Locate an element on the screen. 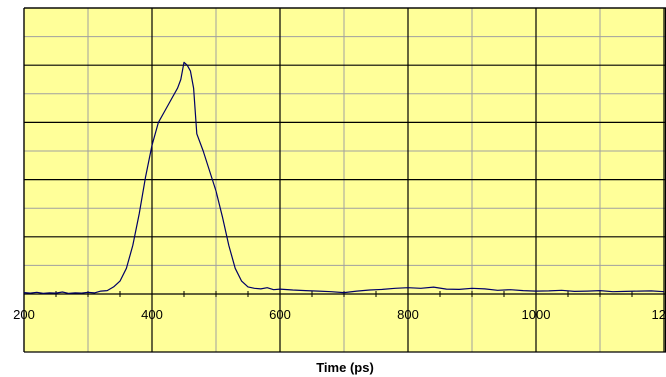  x-tick-label: 200 is located at coordinates (24, 314).